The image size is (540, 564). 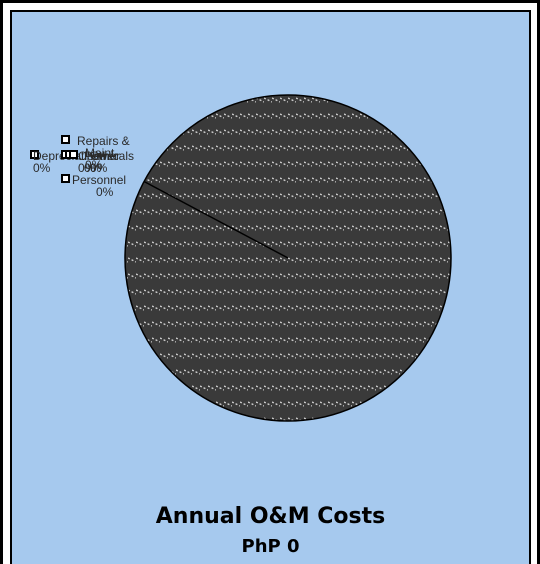 I want to click on data-label-power-name: Power, so click(x=101, y=156).